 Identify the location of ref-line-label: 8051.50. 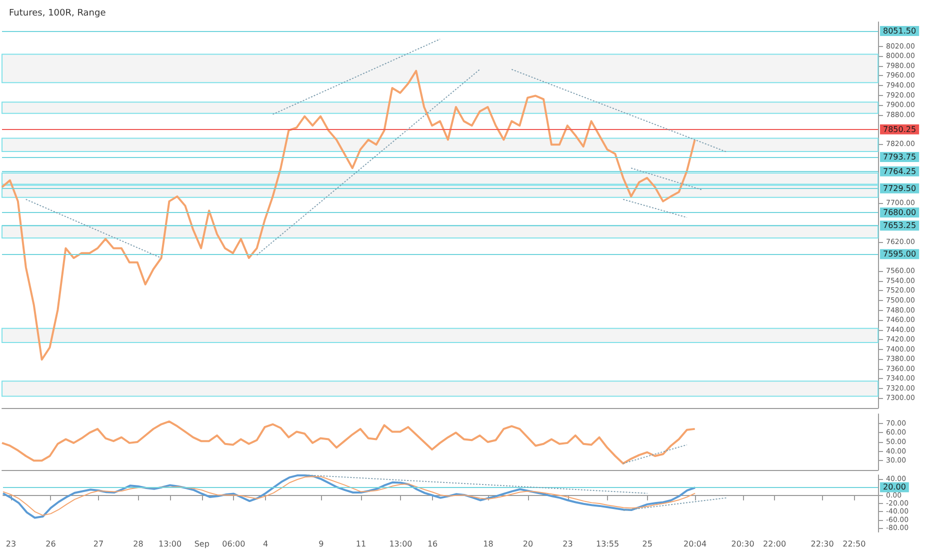
(899, 31).